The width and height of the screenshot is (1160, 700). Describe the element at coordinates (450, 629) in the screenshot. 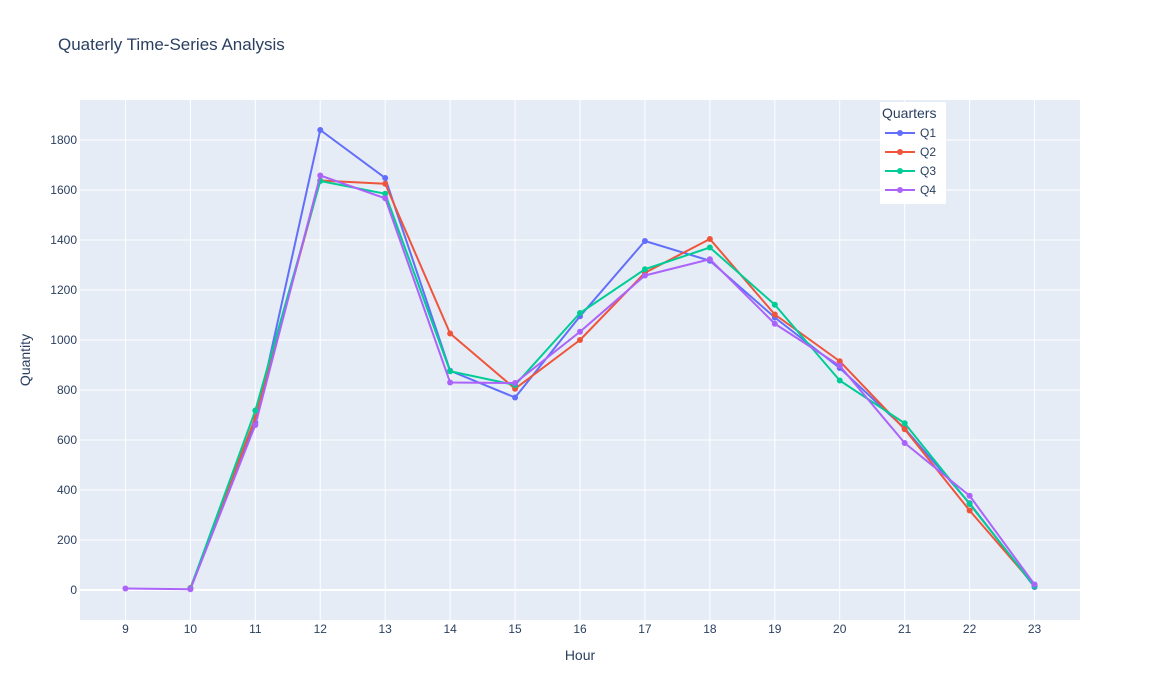

I see `x-tick-label: 14` at that location.